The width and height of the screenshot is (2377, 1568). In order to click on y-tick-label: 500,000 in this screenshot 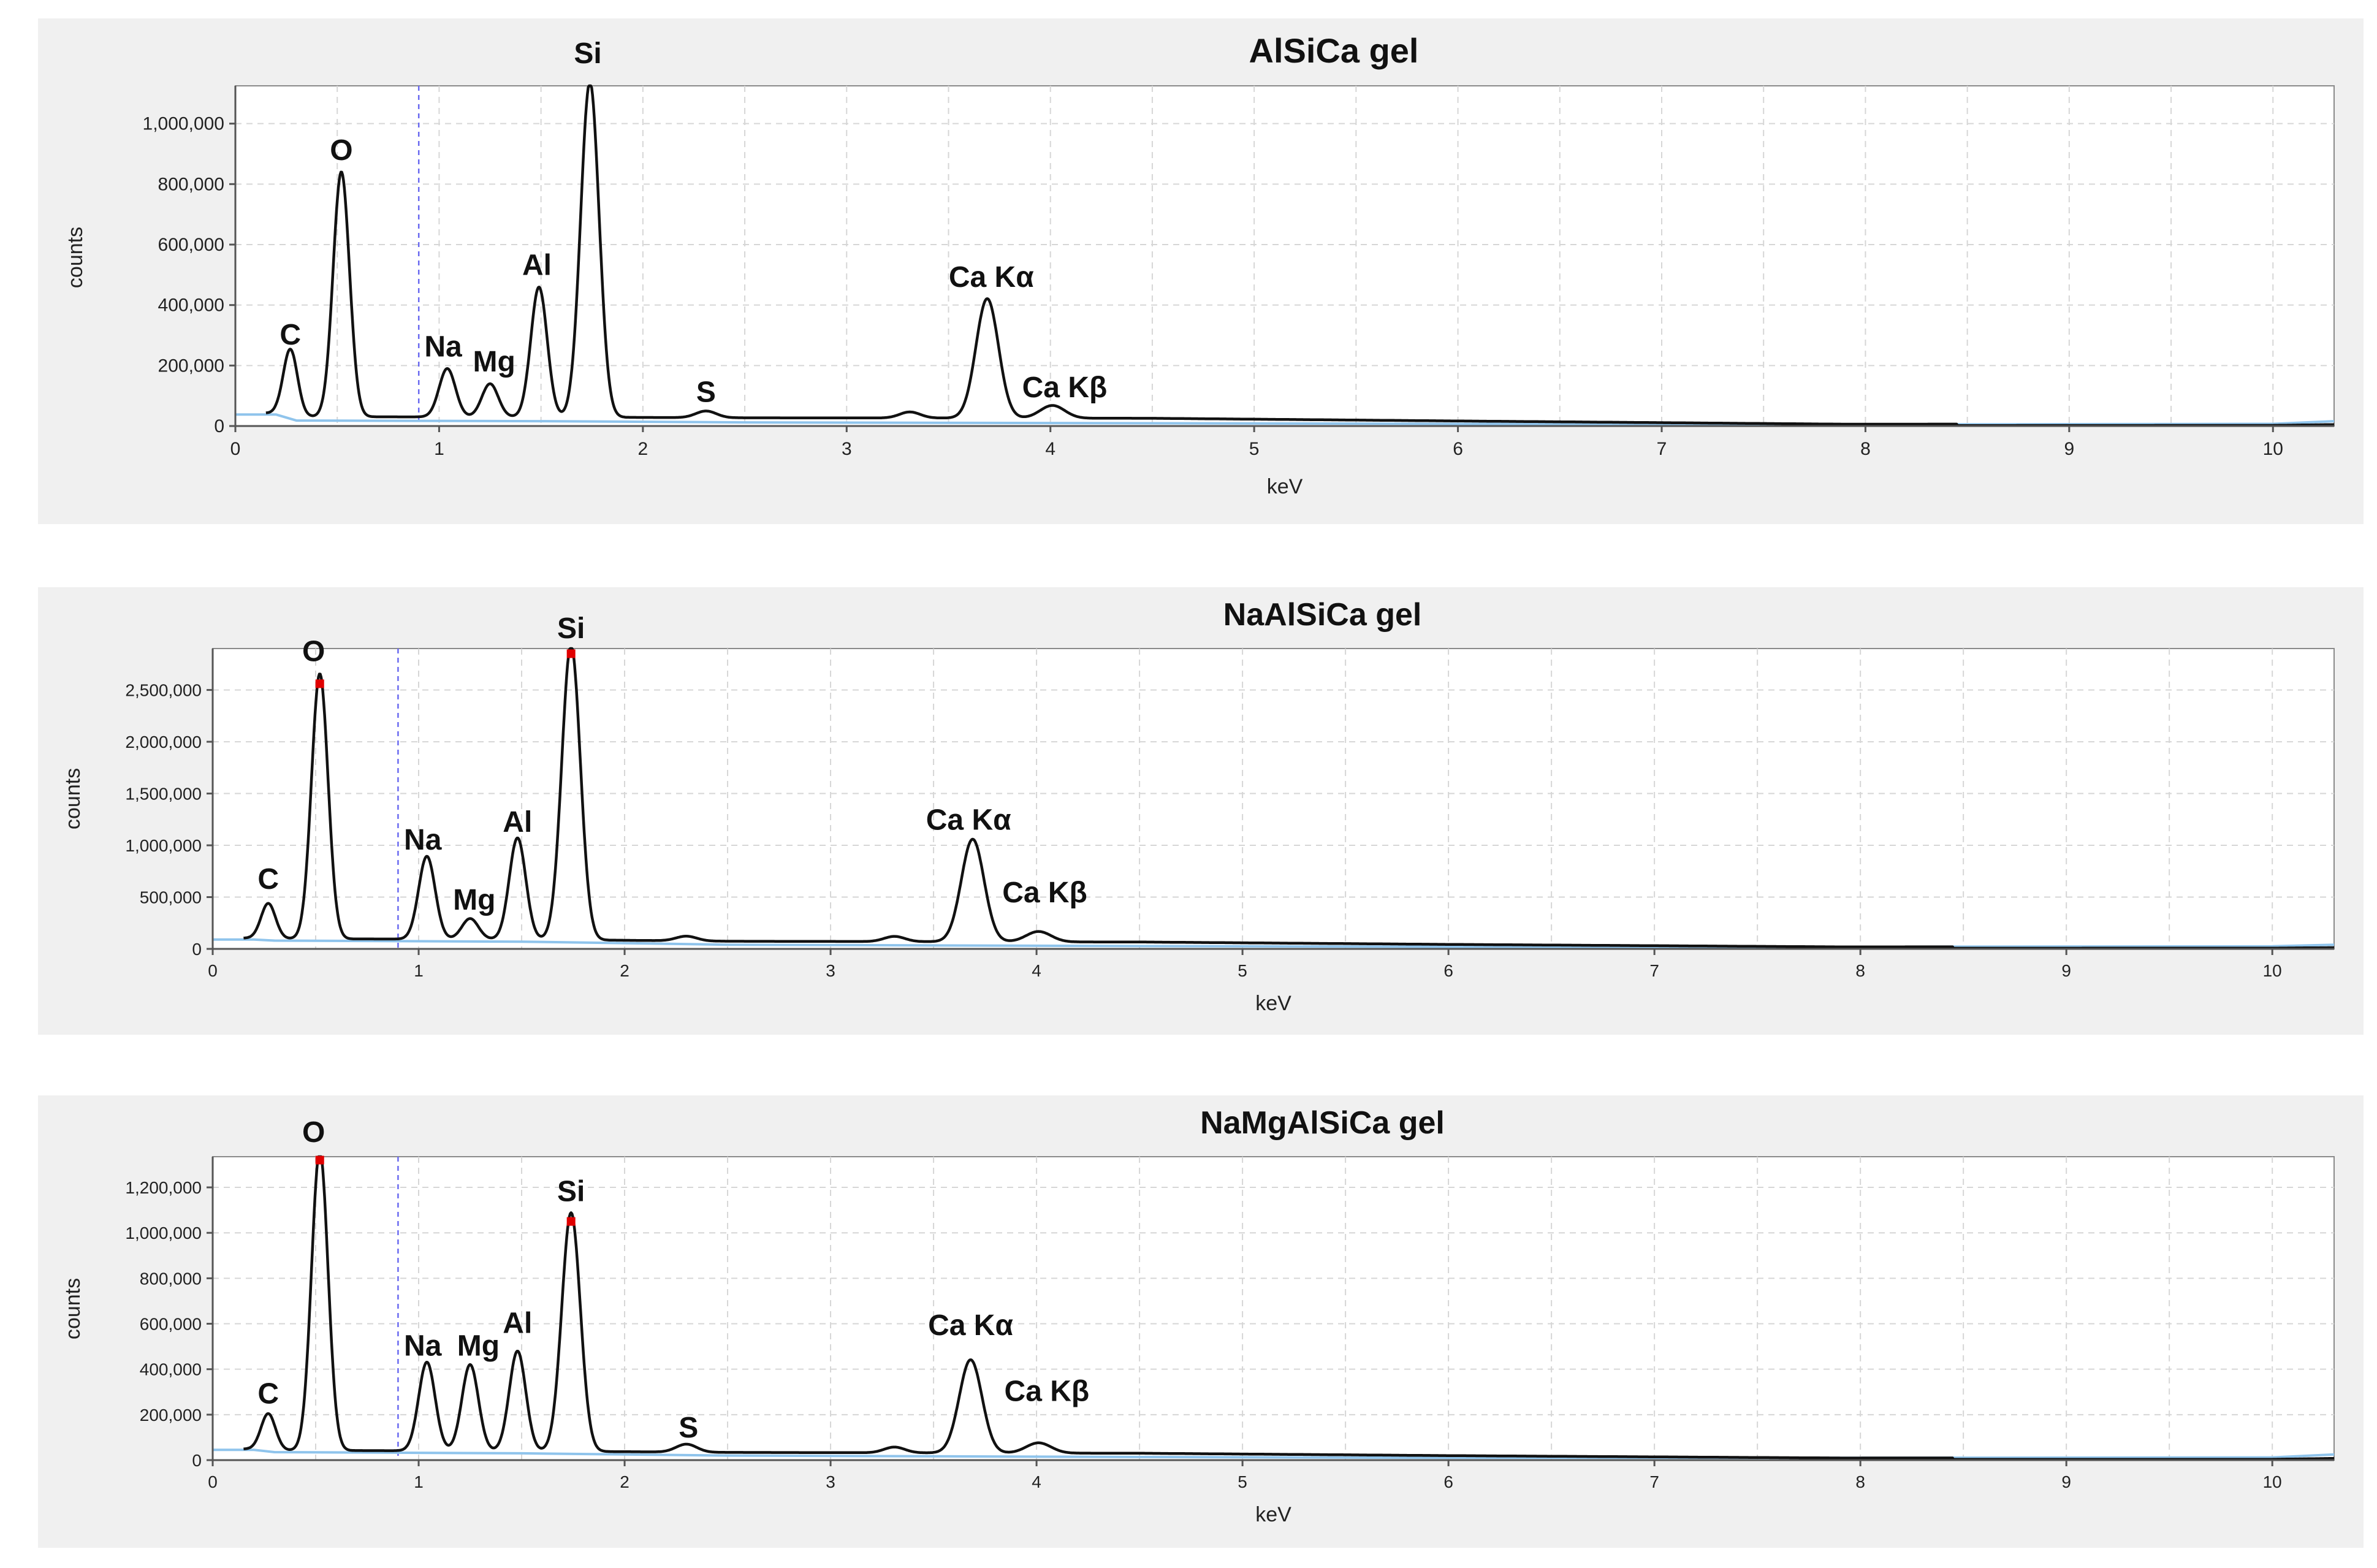, I will do `click(171, 897)`.